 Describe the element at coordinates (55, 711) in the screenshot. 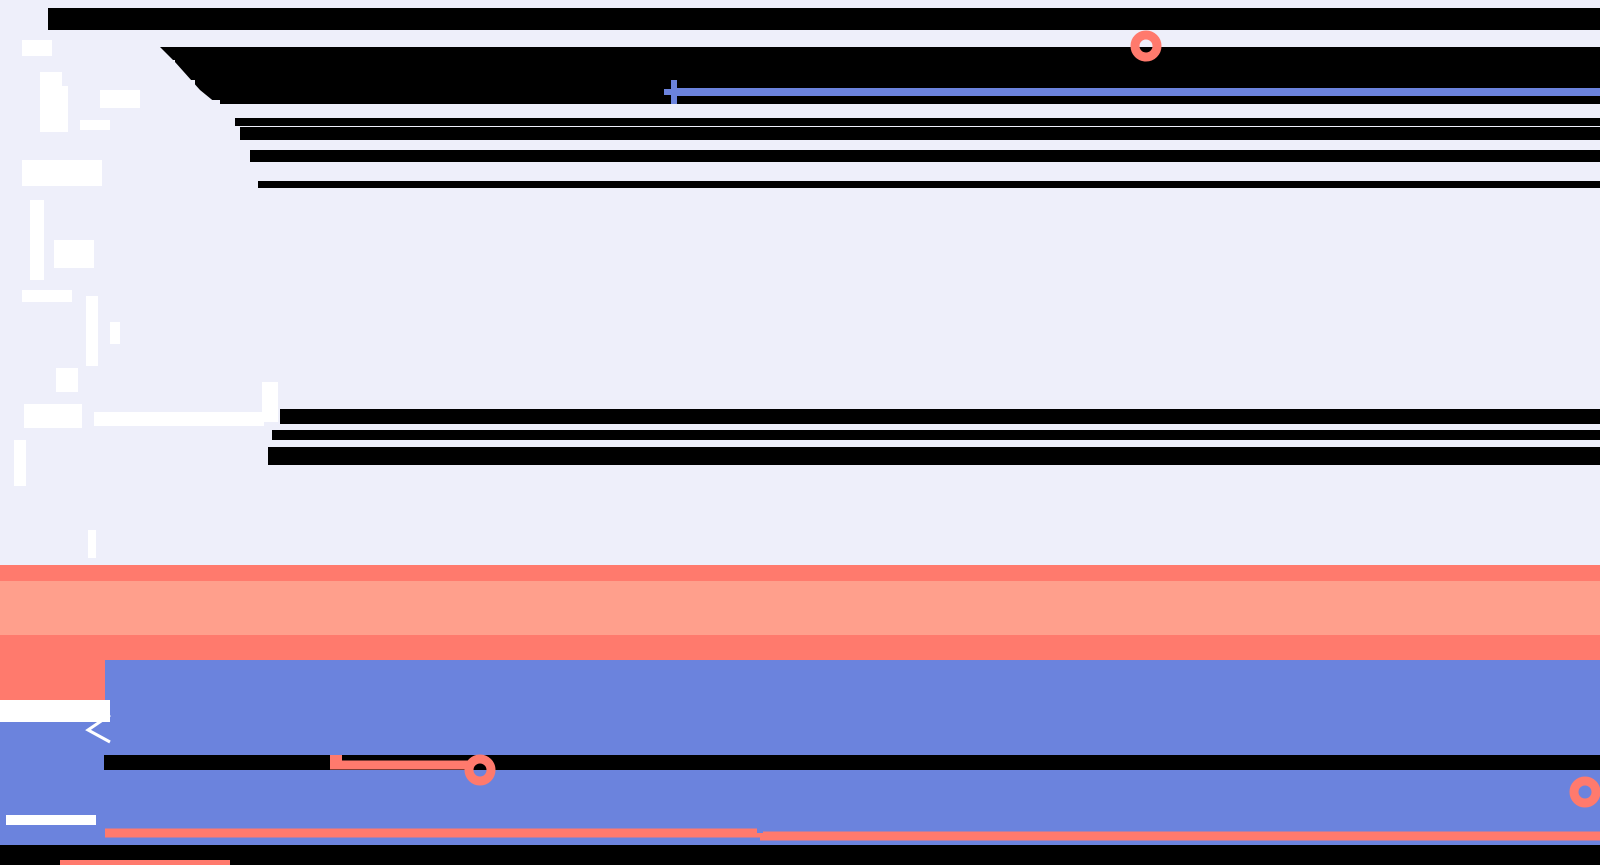

I see `left-white-piece` at that location.